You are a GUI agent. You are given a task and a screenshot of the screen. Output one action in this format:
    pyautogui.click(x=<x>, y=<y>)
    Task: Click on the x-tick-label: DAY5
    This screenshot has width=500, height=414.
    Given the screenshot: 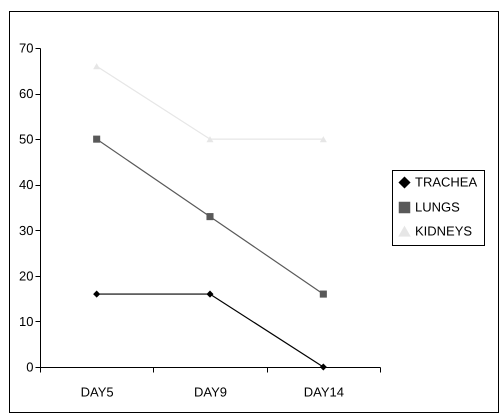 What is the action you would take?
    pyautogui.click(x=97, y=392)
    